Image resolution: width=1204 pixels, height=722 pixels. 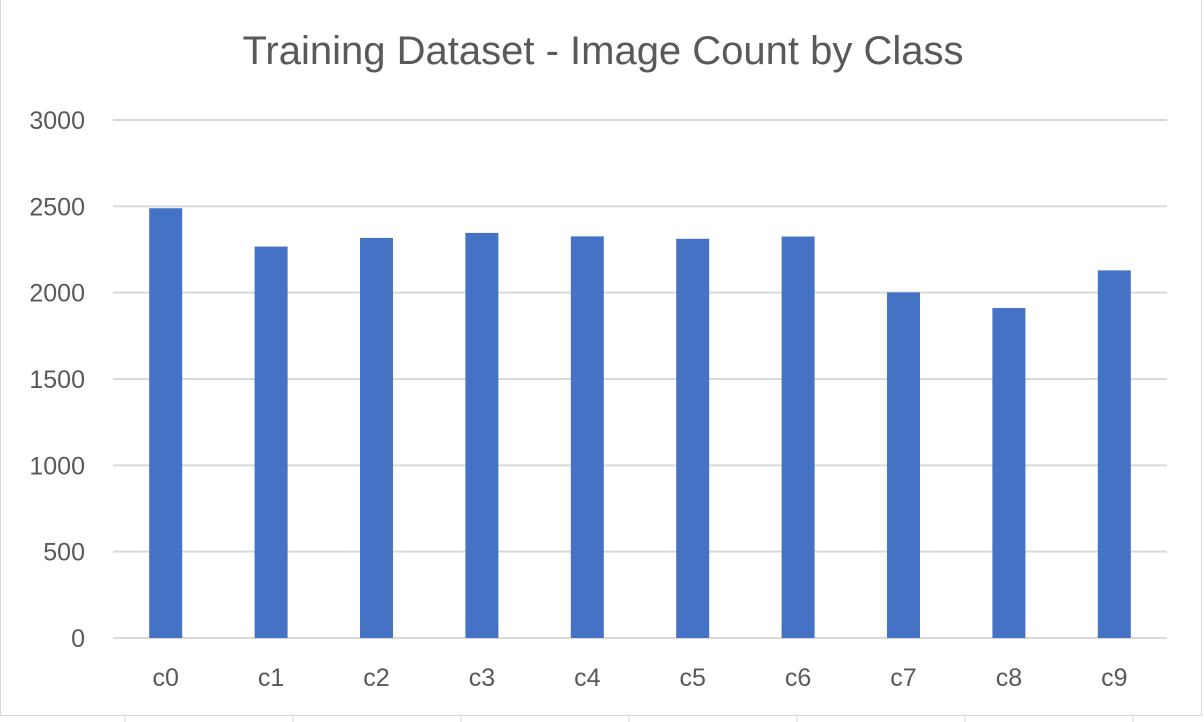 What do you see at coordinates (587, 437) in the screenshot?
I see `bar-c4` at bounding box center [587, 437].